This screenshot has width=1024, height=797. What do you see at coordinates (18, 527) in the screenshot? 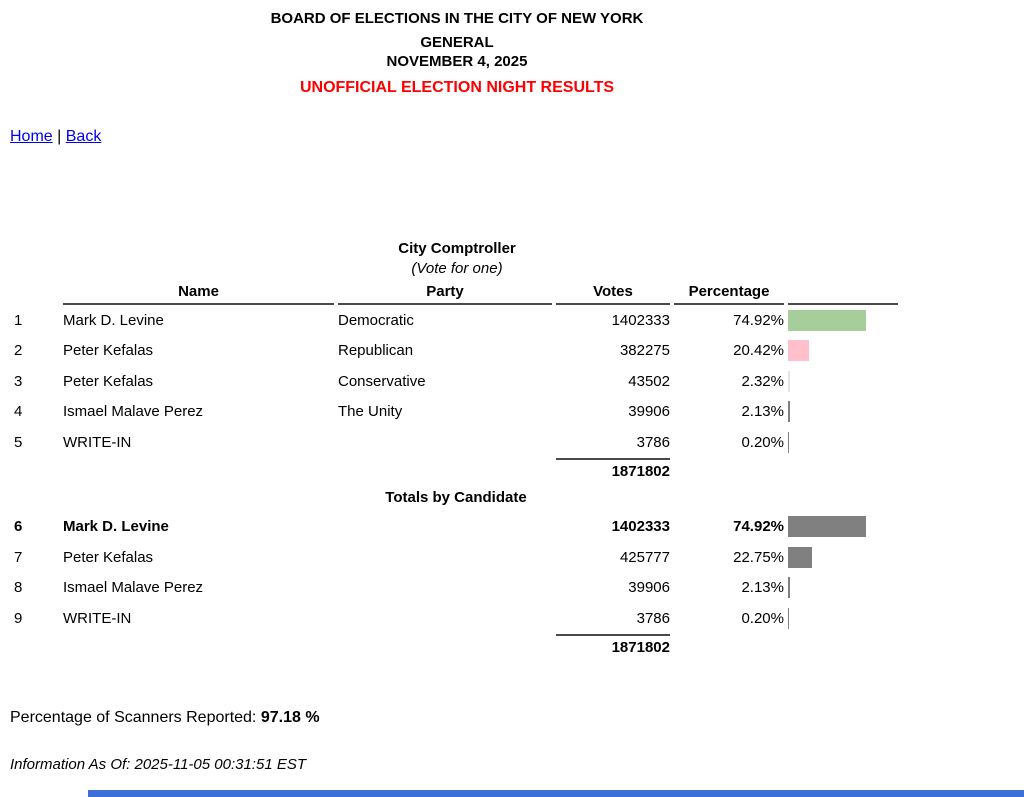
I see `row-number: 6` at bounding box center [18, 527].